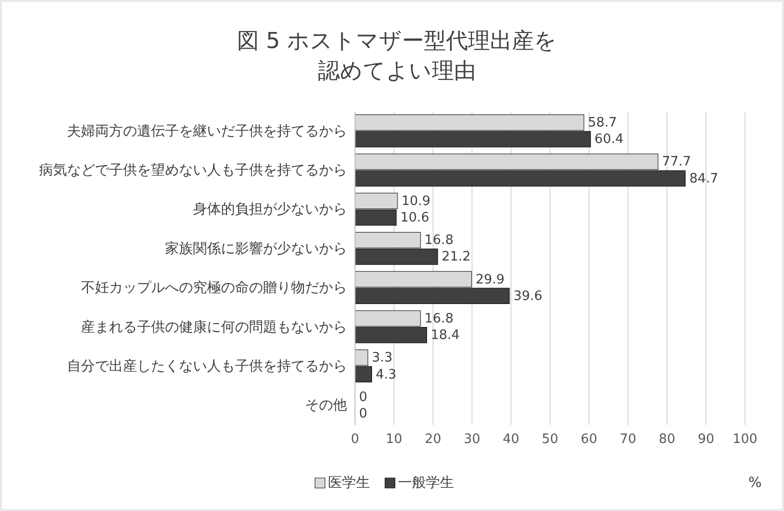  What do you see at coordinates (703, 178) in the screenshot?
I see `data-label: 84.7` at bounding box center [703, 178].